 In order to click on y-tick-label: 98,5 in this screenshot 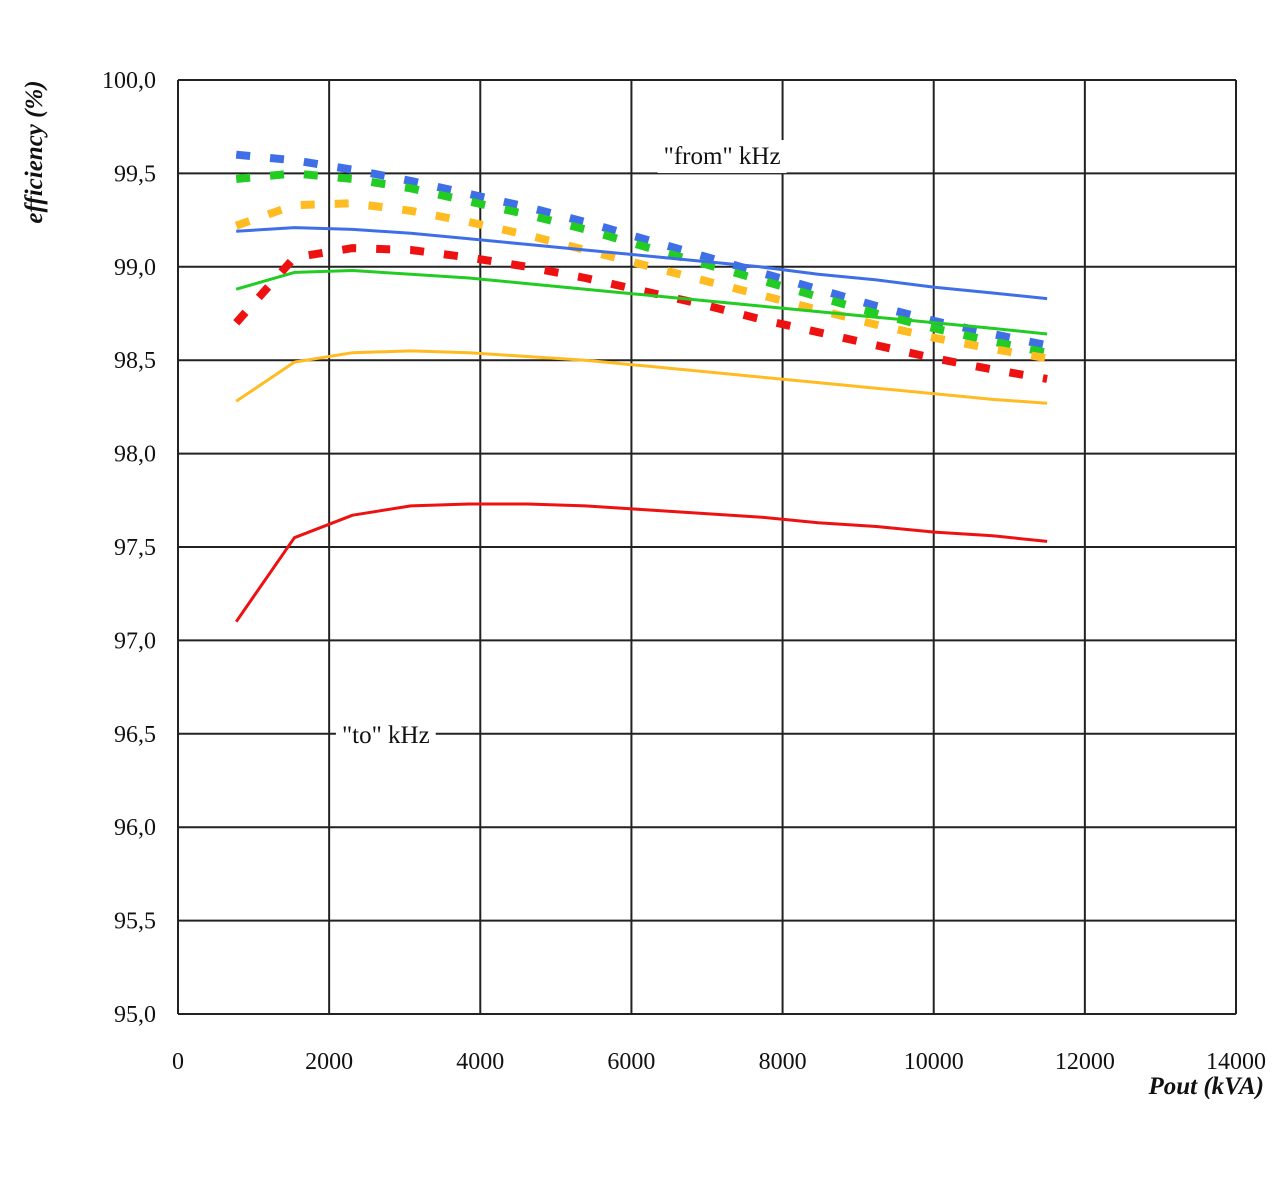, I will do `click(135, 361)`.